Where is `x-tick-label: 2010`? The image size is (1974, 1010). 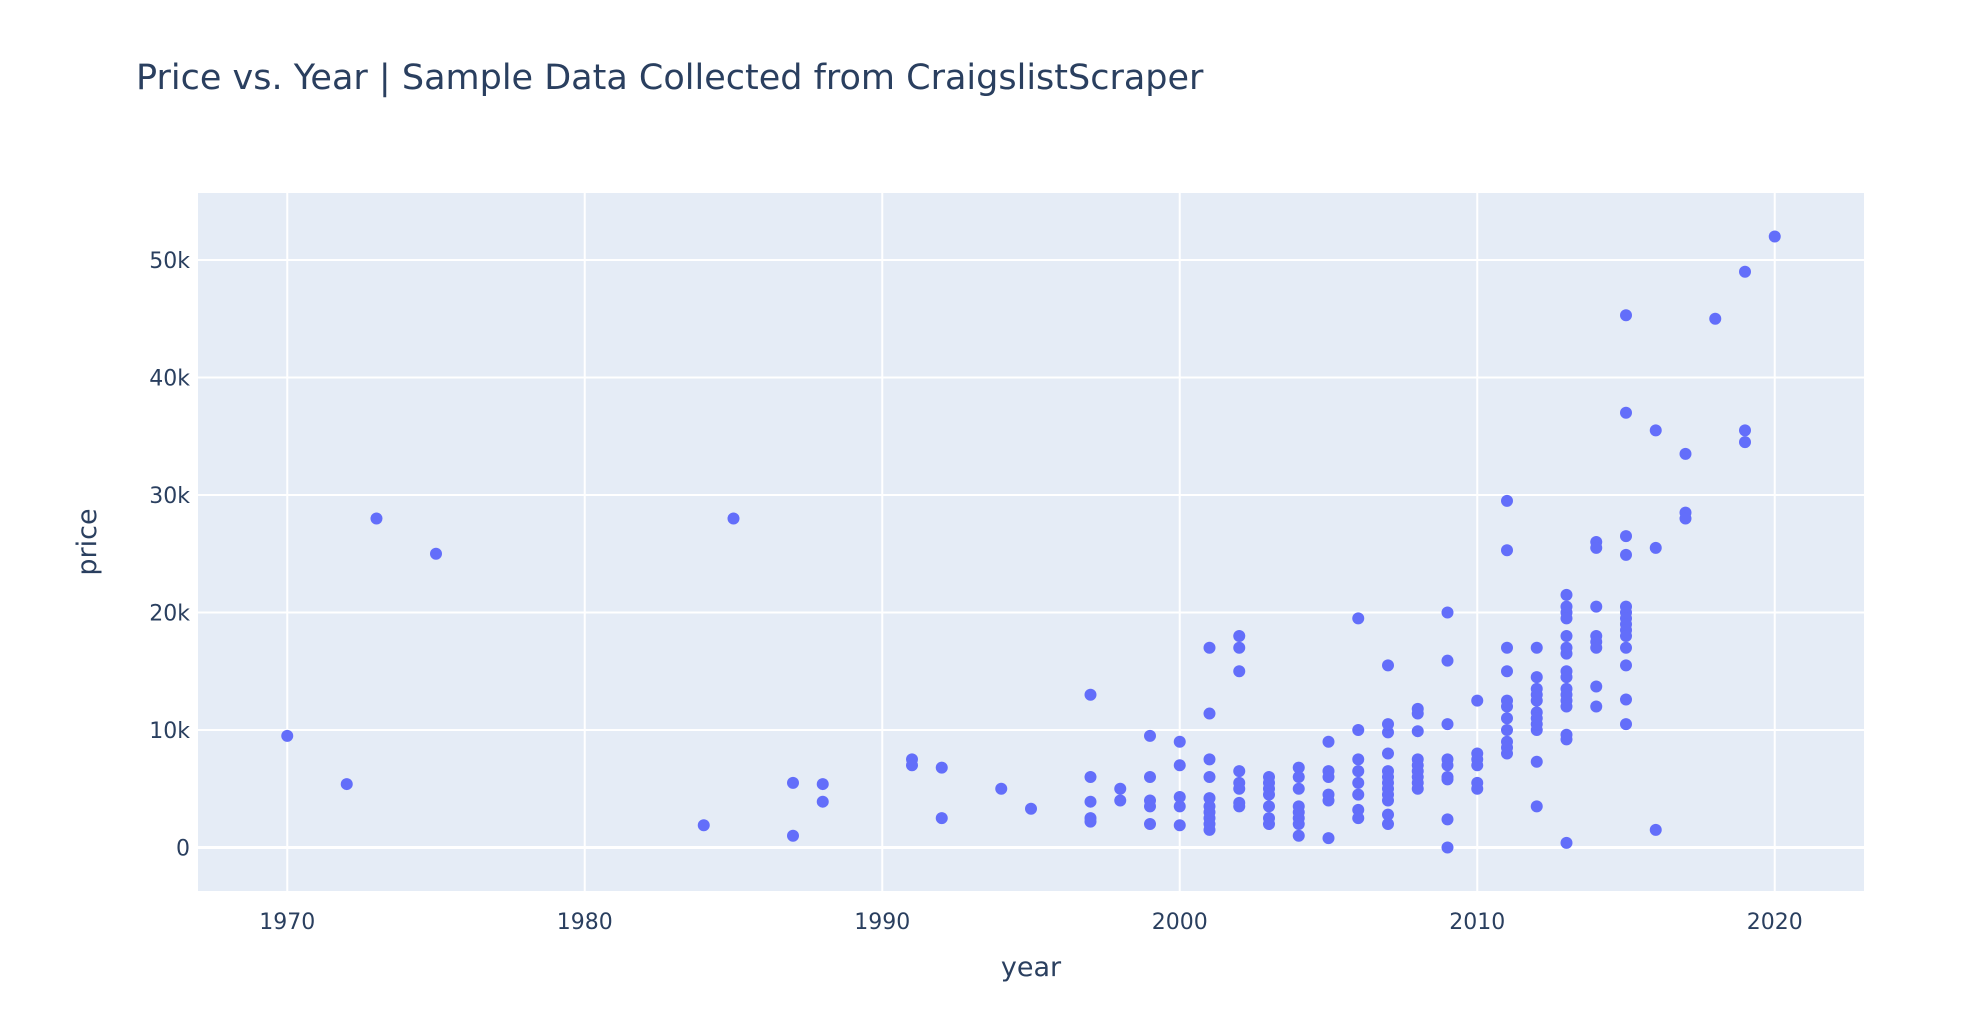 x-tick-label: 2010 is located at coordinates (1477, 922).